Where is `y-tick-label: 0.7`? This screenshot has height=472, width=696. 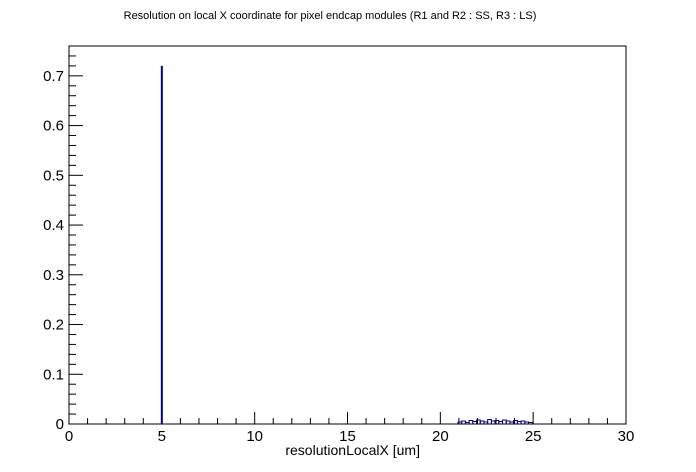 y-tick-label: 0.7 is located at coordinates (53, 76).